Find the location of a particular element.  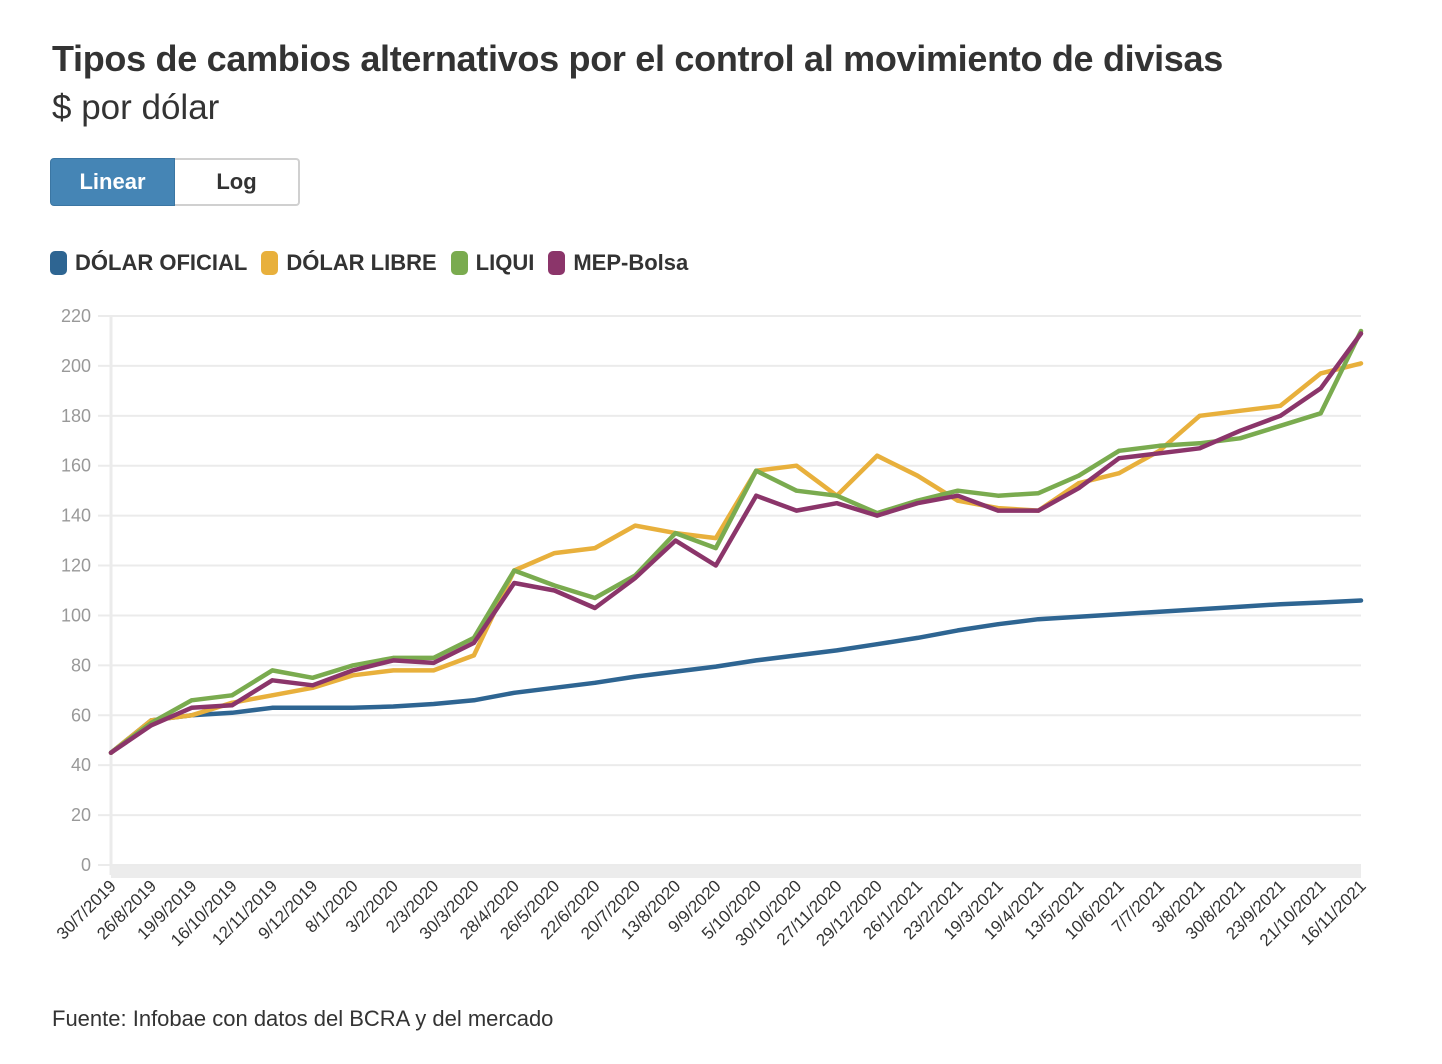

y-tick-label: 100 is located at coordinates (76, 615).